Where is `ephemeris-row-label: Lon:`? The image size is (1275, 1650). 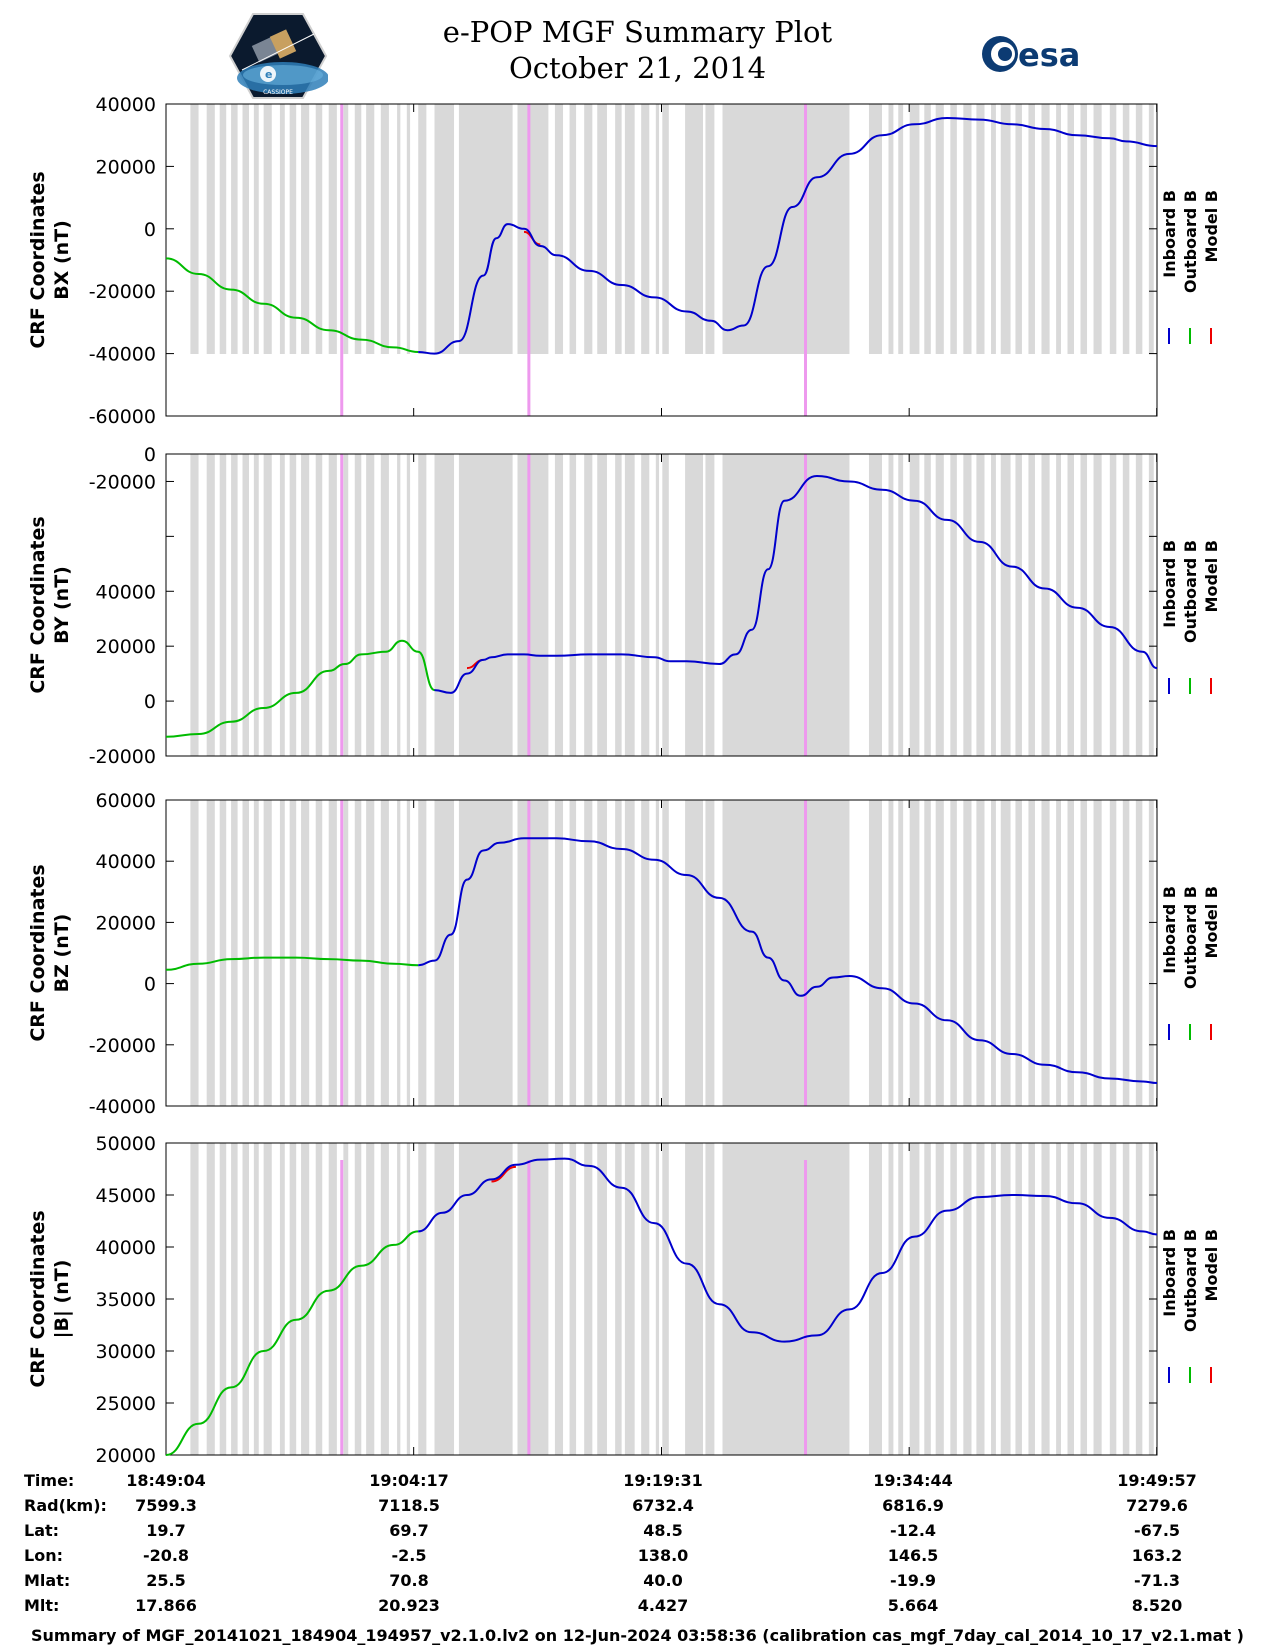
ephemeris-row-label: Lon: is located at coordinates (43, 1555).